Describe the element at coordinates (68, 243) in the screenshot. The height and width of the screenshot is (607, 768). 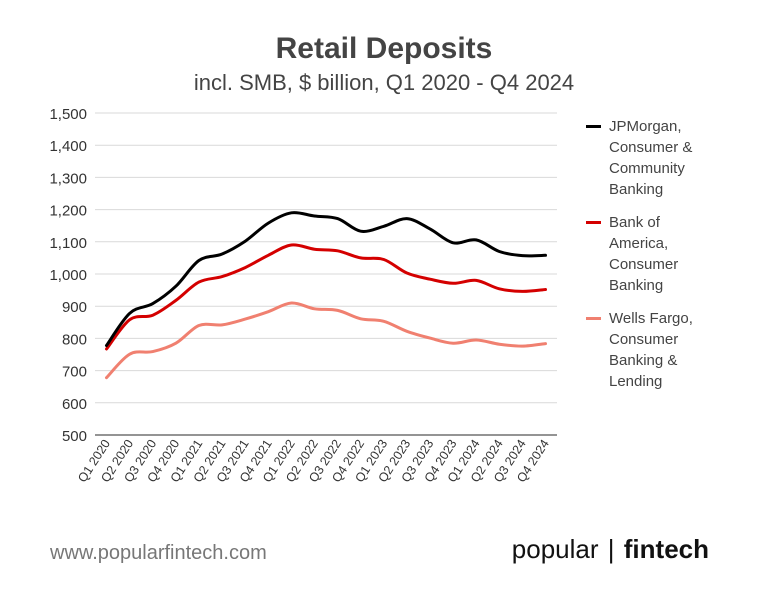
I see `y-tick-label: 1,100` at that location.